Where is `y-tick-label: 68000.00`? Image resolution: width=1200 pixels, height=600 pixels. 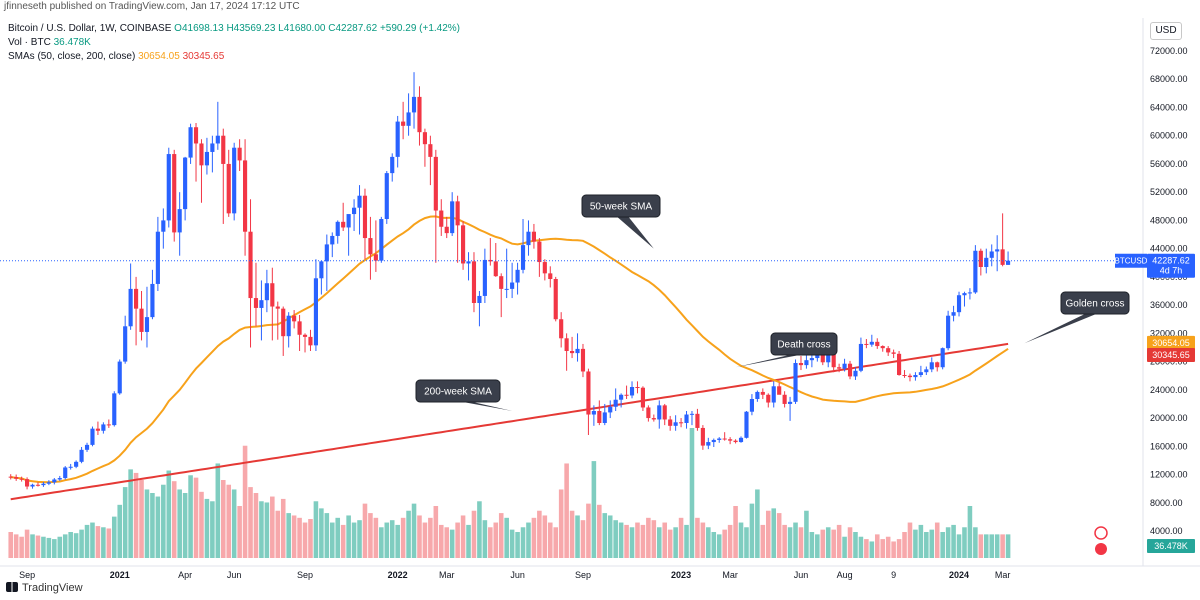
y-tick-label: 68000.00 is located at coordinates (1169, 79).